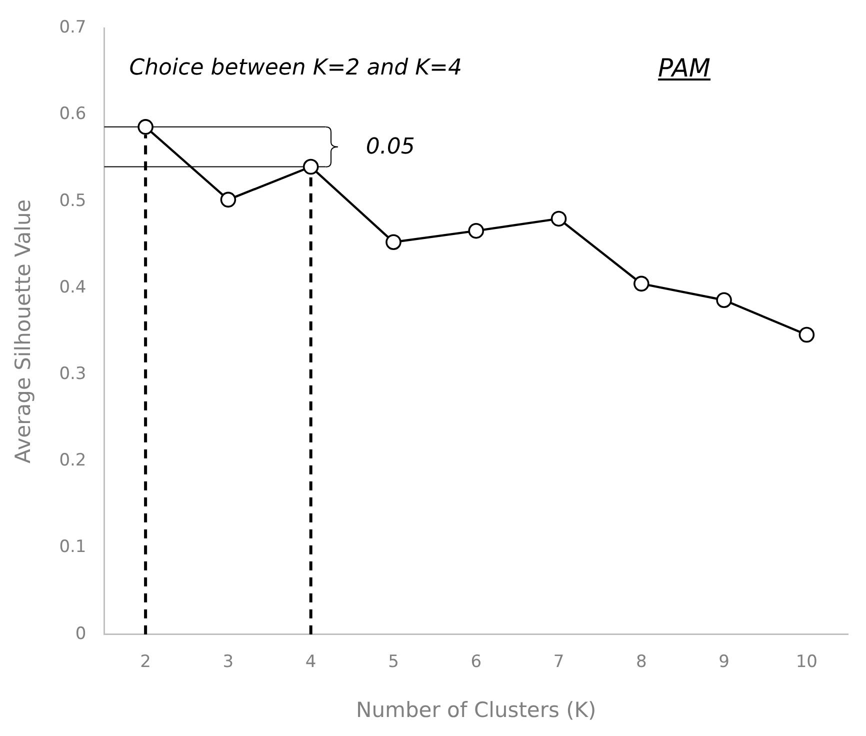 This screenshot has width=866, height=736. I want to click on x-tick-label: 8, so click(641, 662).